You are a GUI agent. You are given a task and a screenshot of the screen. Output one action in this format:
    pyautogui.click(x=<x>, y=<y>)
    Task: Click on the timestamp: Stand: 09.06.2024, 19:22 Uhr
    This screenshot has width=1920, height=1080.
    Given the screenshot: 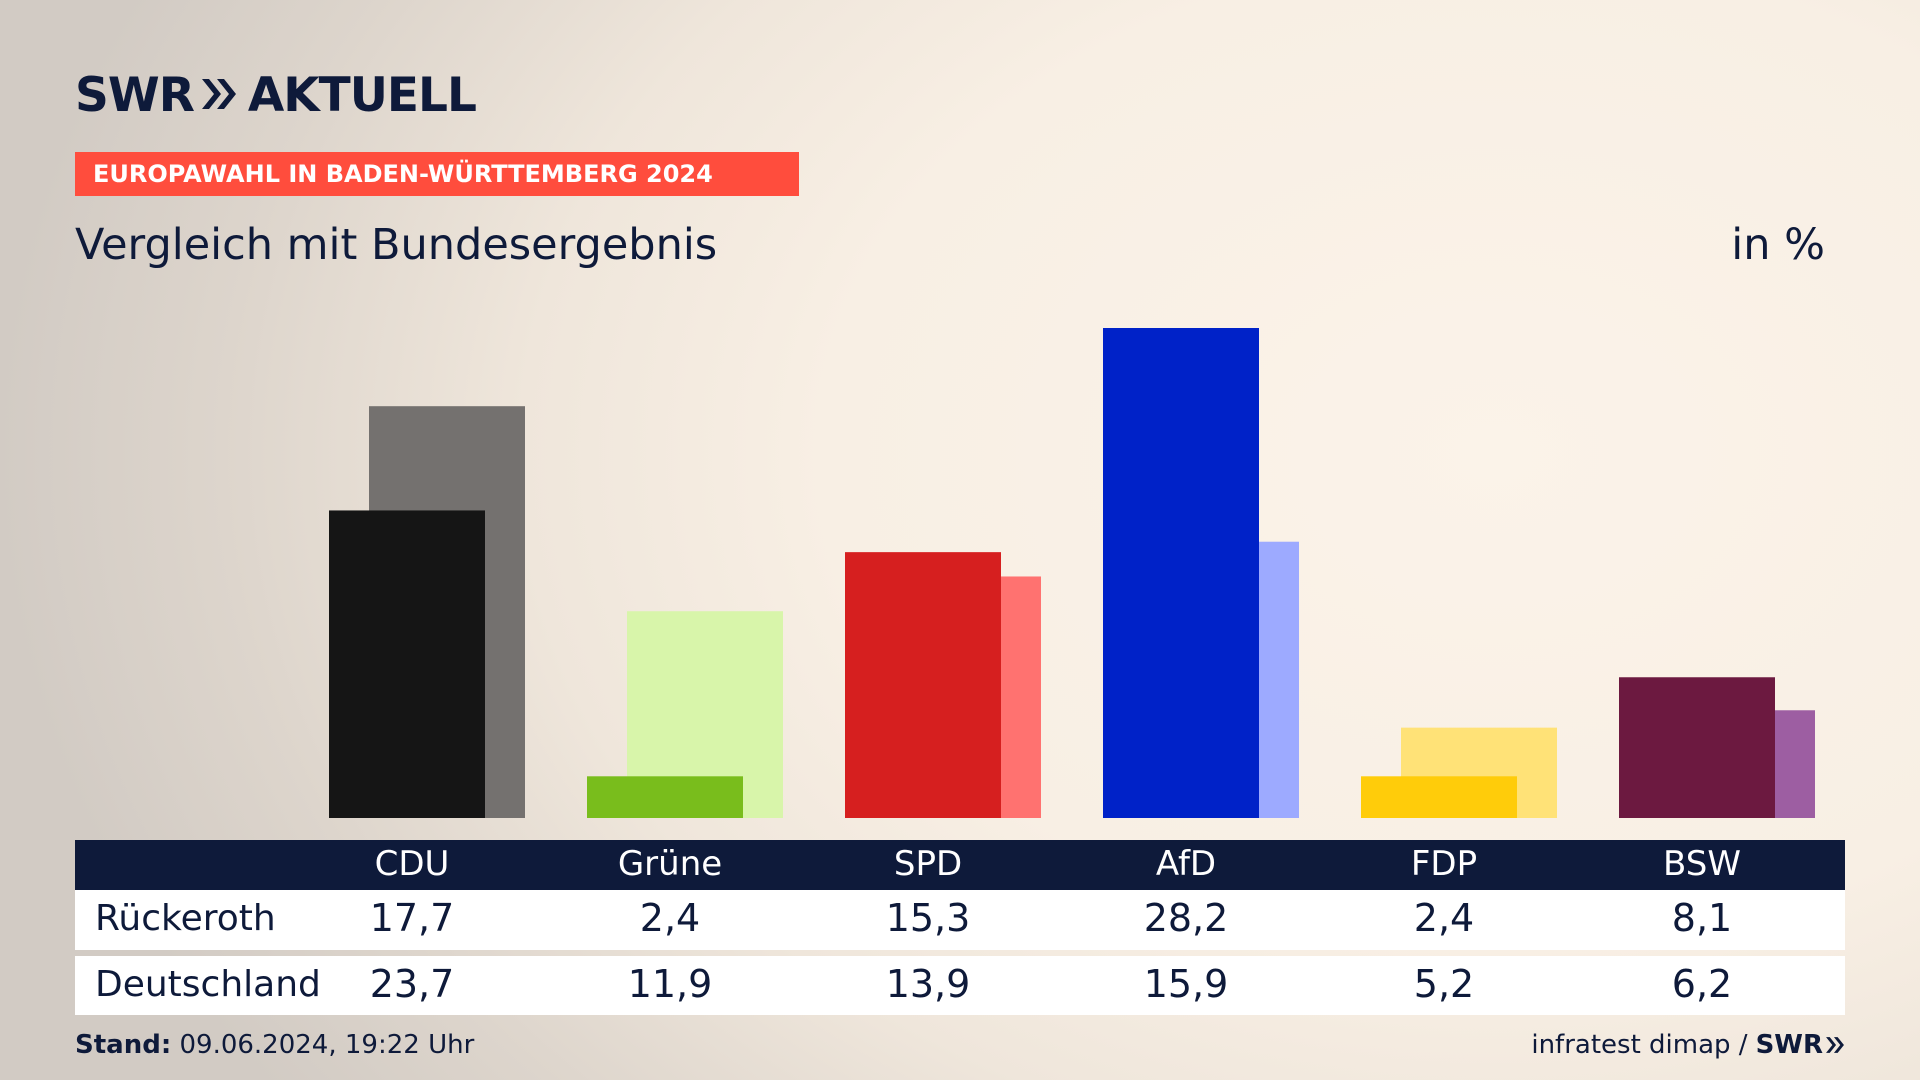 What is the action you would take?
    pyautogui.click(x=274, y=1045)
    